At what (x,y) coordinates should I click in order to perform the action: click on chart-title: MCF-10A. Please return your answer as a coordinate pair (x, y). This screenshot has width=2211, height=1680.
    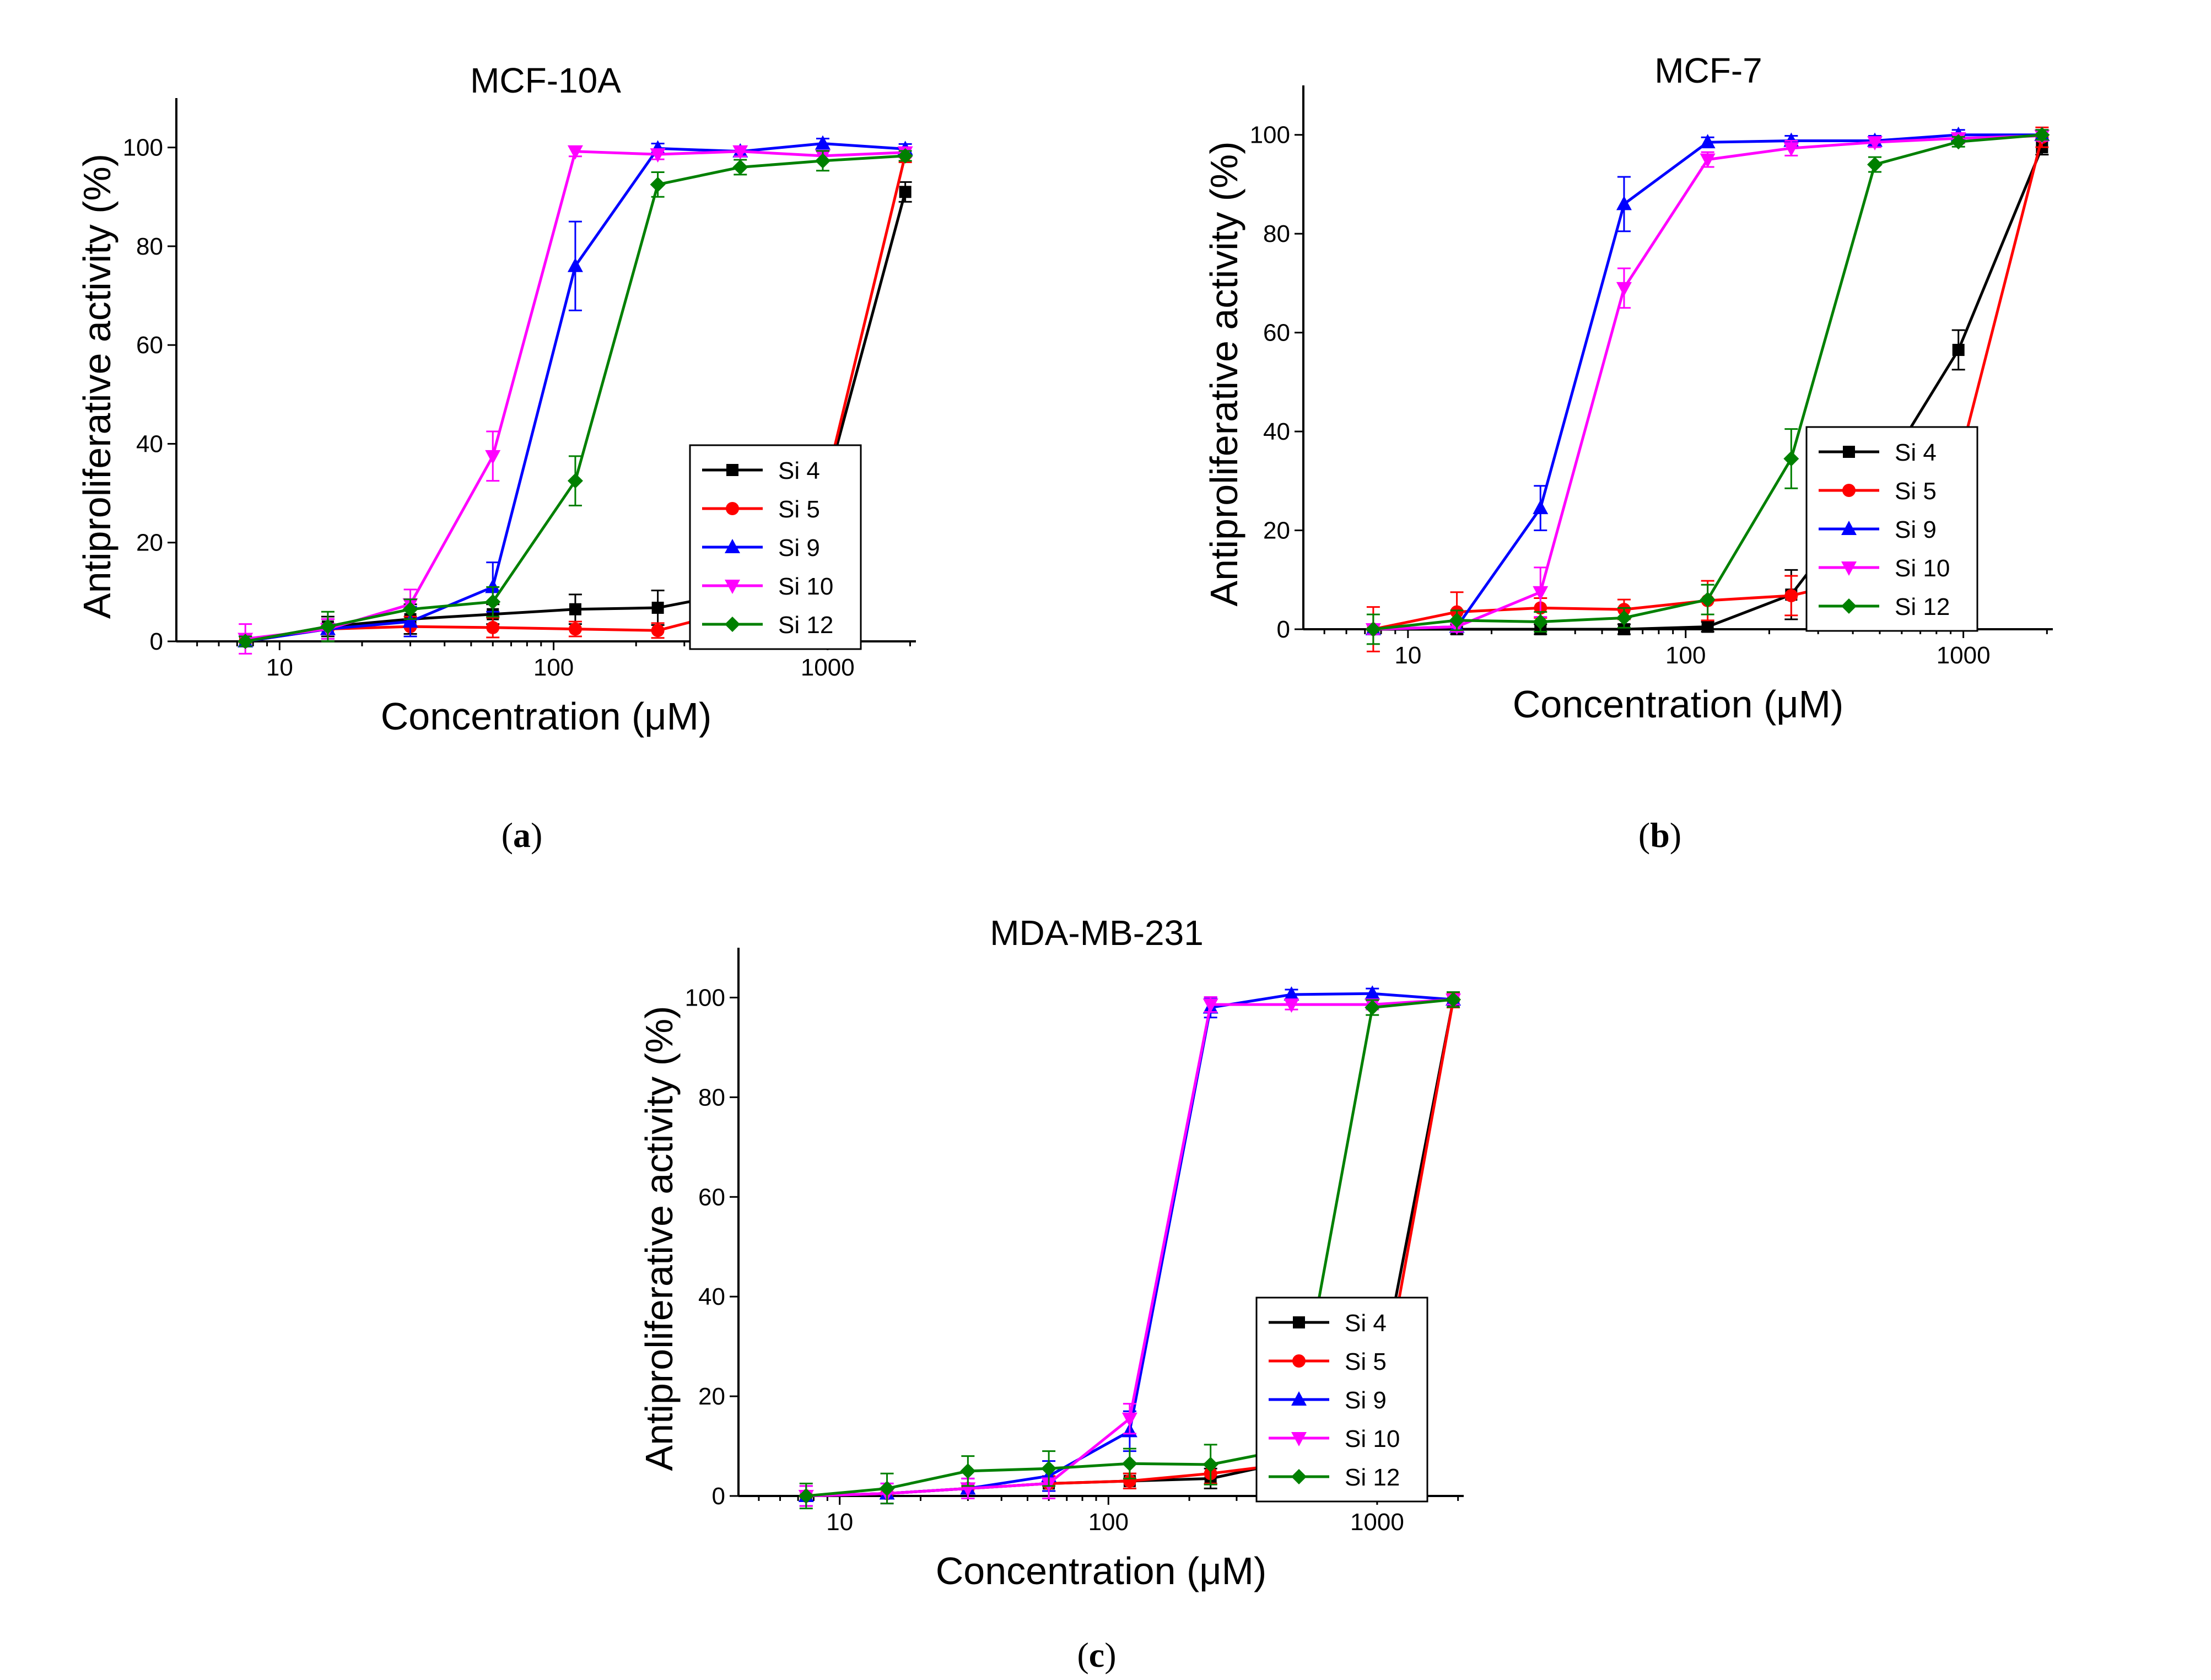
    Looking at the image, I should click on (545, 80).